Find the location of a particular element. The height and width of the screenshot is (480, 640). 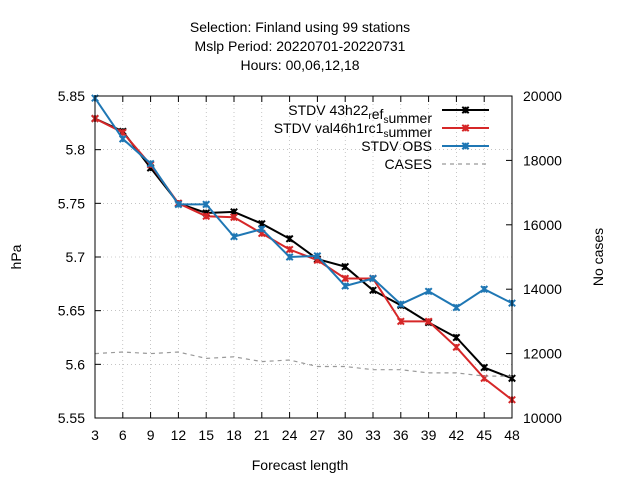

x-tick-label: 33 is located at coordinates (373, 435).